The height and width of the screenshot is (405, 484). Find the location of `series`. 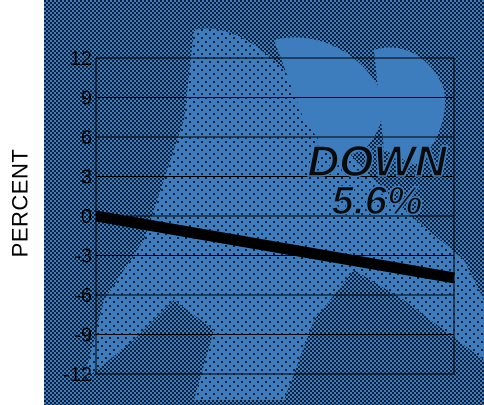

series is located at coordinates (275, 247).